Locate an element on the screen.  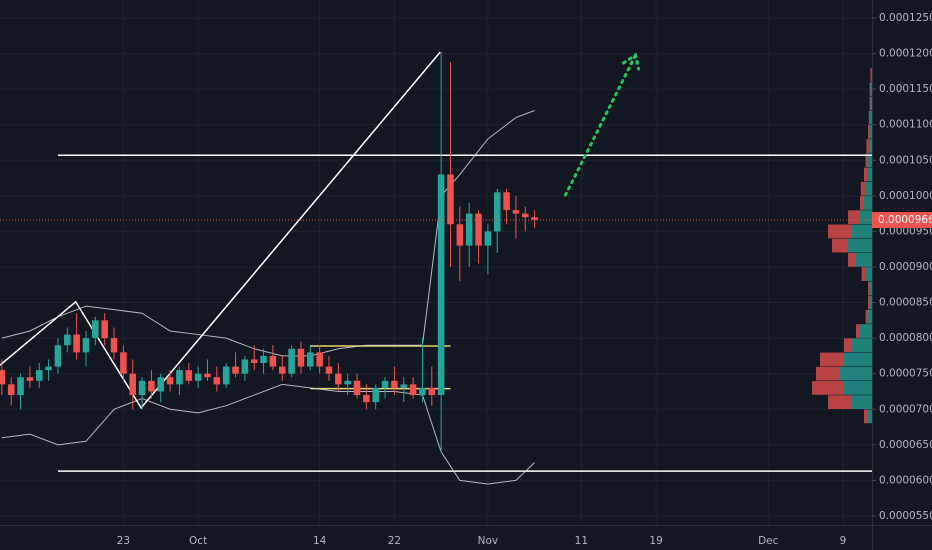
y-tick-label: 0.0000650 is located at coordinates (905, 445).